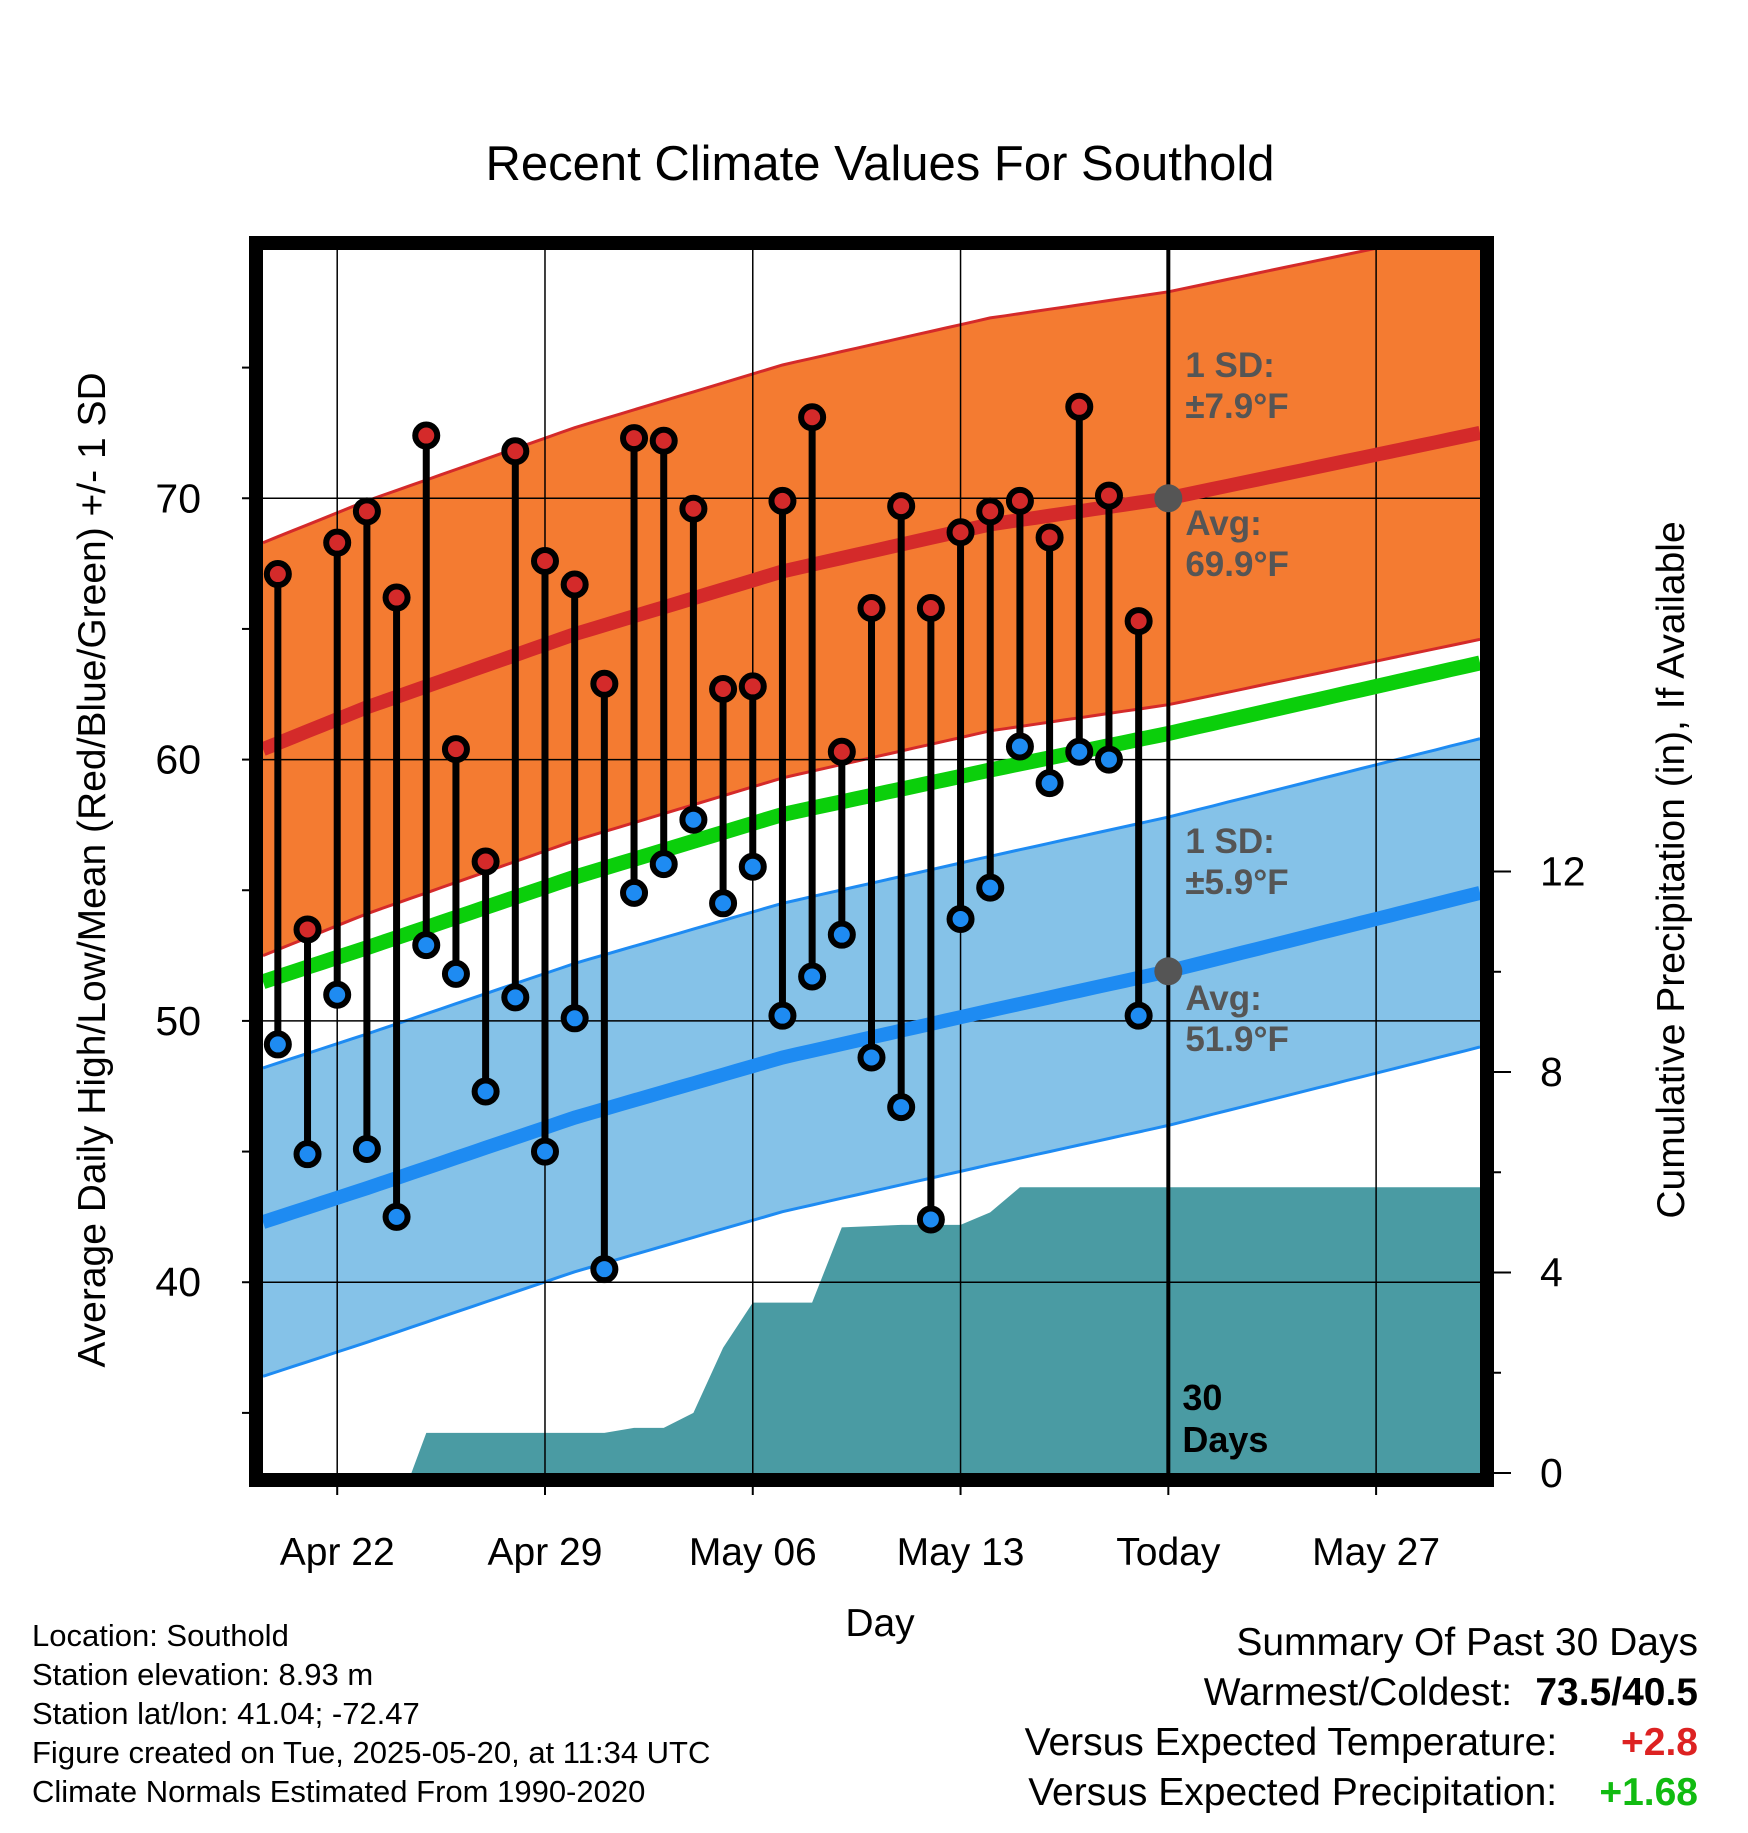 Image resolution: width=1748 pixels, height=1833 pixels. I want to click on x-tick-label: Apr 22, so click(337, 1552).